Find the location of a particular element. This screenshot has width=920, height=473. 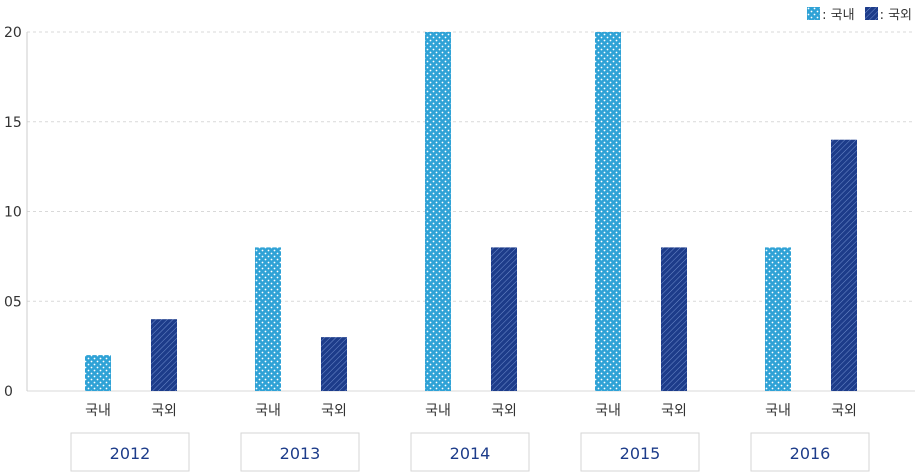

y-tick-label: 0 is located at coordinates (8, 392).